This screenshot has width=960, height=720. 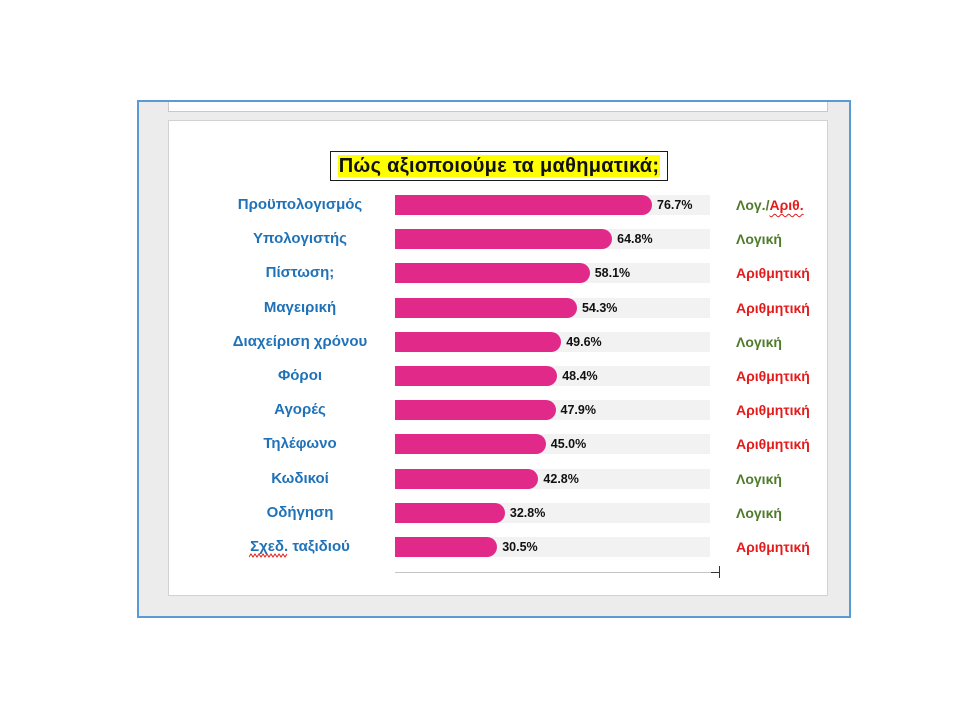 What do you see at coordinates (300, 307) in the screenshot?
I see `category-label: Μαγειρική` at bounding box center [300, 307].